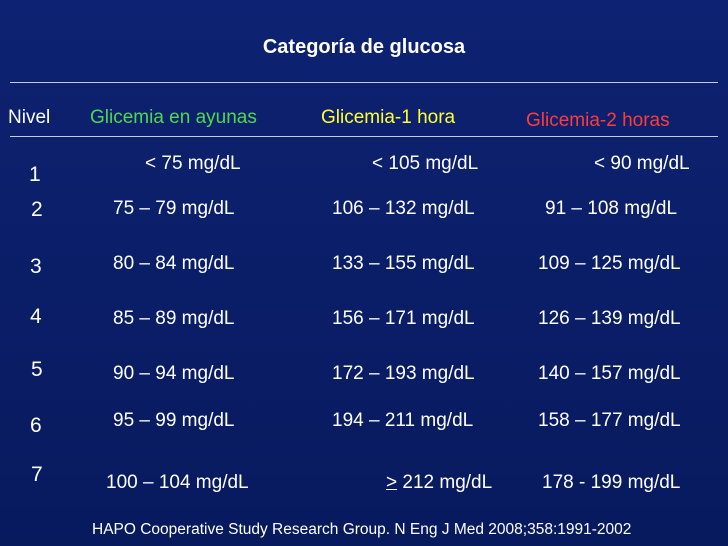  What do you see at coordinates (364, 82) in the screenshot?
I see `divider-top` at bounding box center [364, 82].